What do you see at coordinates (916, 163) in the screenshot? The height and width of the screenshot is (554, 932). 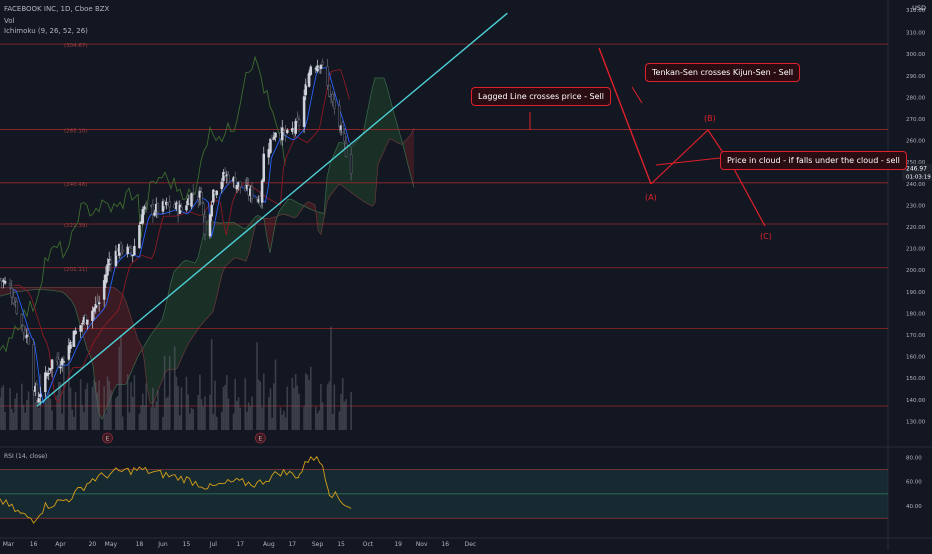 I see `price-tick-label: 250.00` at bounding box center [916, 163].